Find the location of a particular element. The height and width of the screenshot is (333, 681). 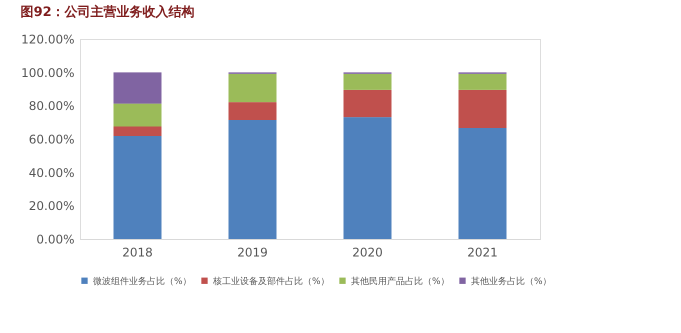

legend-label: 微波组件业务占比（%） is located at coordinates (142, 281).